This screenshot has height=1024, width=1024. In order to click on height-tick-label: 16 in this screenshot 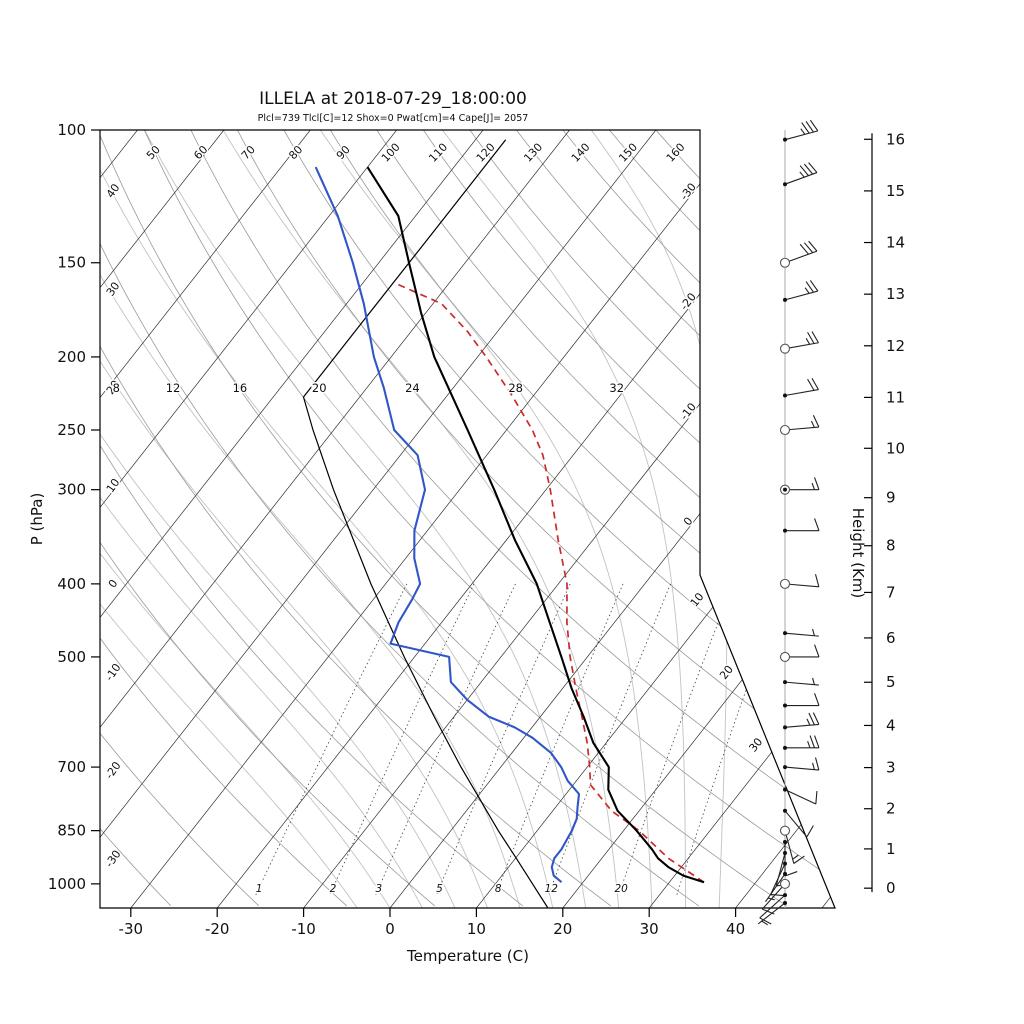, I will do `click(895, 139)`.